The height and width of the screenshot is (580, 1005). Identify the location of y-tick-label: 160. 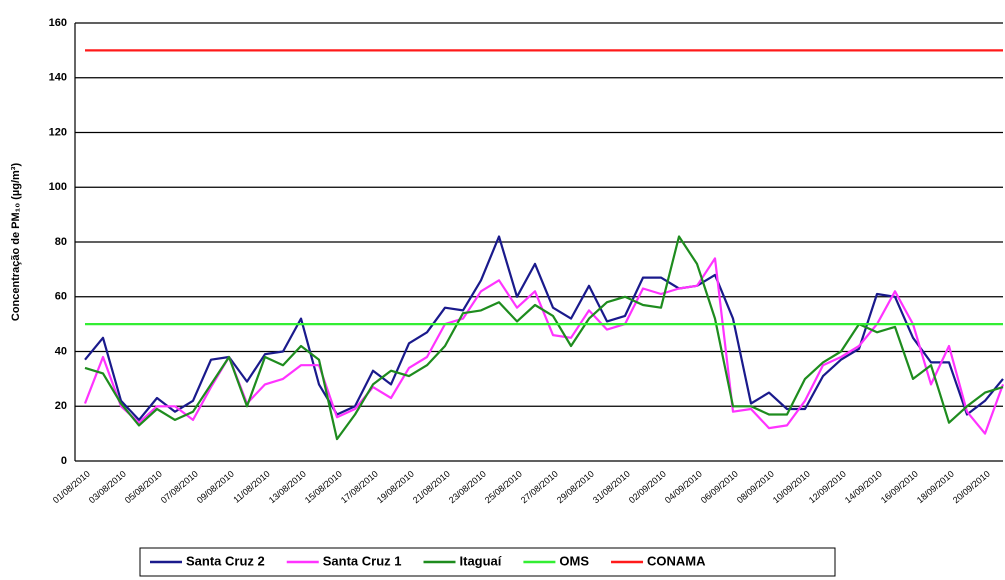
(58, 23).